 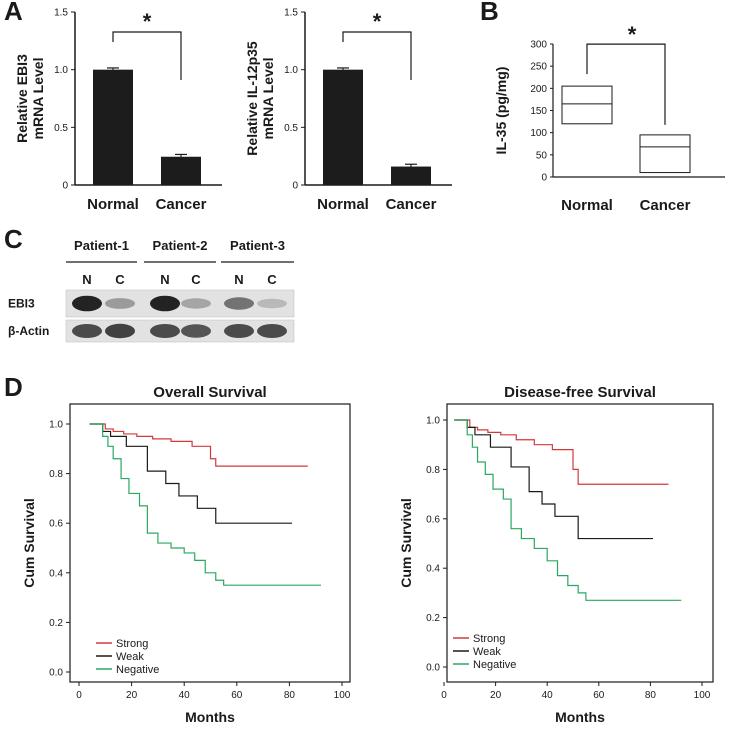 I want to click on ebi3-significance-bracket, so click(x=147, y=55).